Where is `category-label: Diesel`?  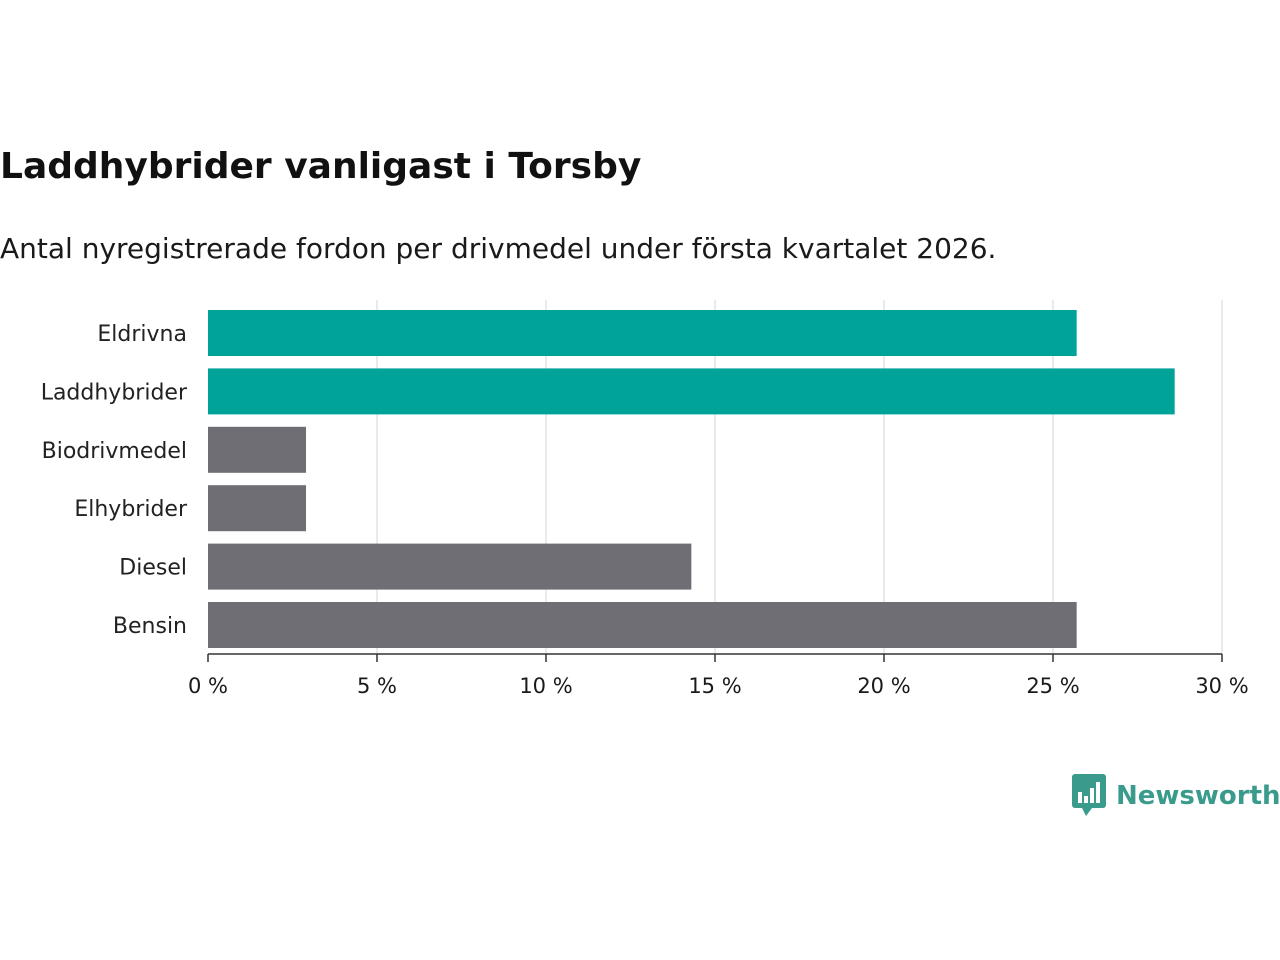
category-label: Diesel is located at coordinates (153, 568).